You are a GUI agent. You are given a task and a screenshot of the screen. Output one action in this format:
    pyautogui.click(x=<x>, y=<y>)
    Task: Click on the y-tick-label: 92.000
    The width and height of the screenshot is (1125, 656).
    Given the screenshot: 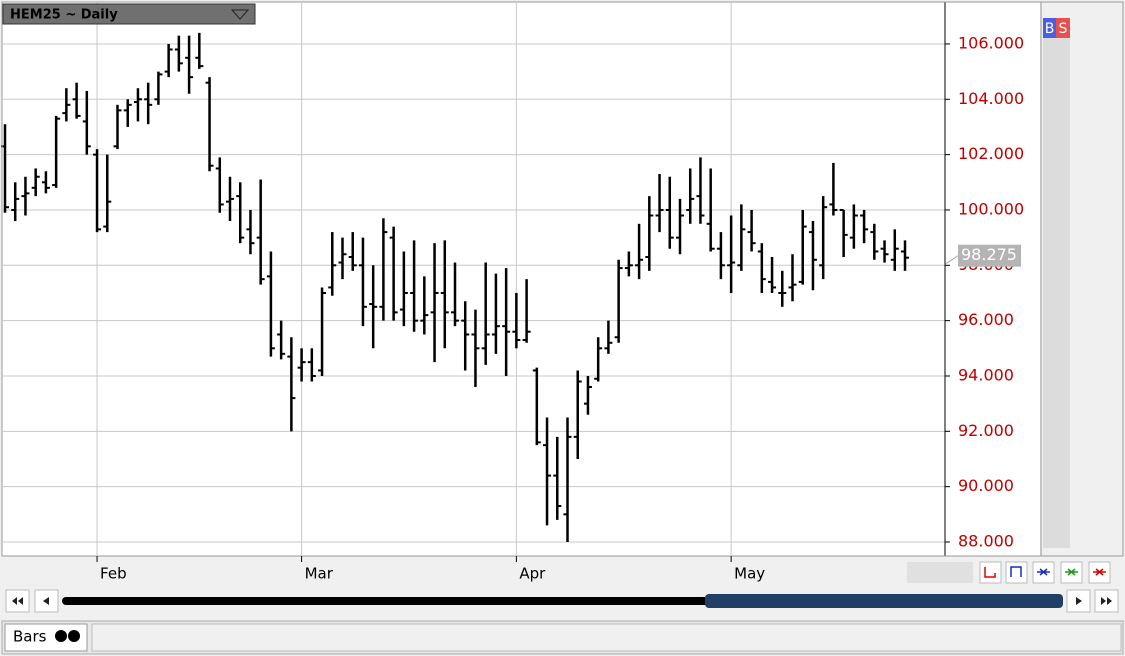 What is the action you would take?
    pyautogui.click(x=986, y=430)
    